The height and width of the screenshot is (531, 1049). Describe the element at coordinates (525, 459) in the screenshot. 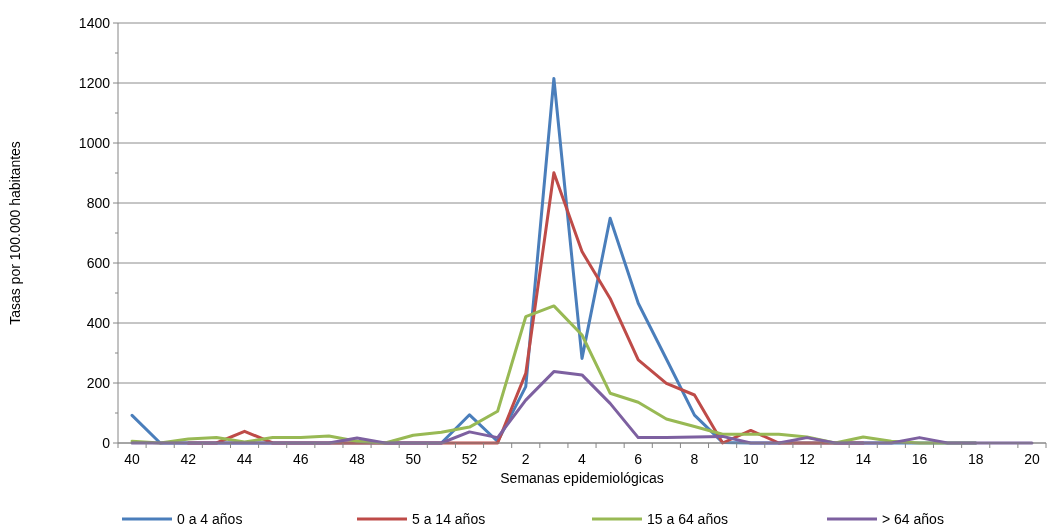

I see `x-tick-label: 2` at that location.